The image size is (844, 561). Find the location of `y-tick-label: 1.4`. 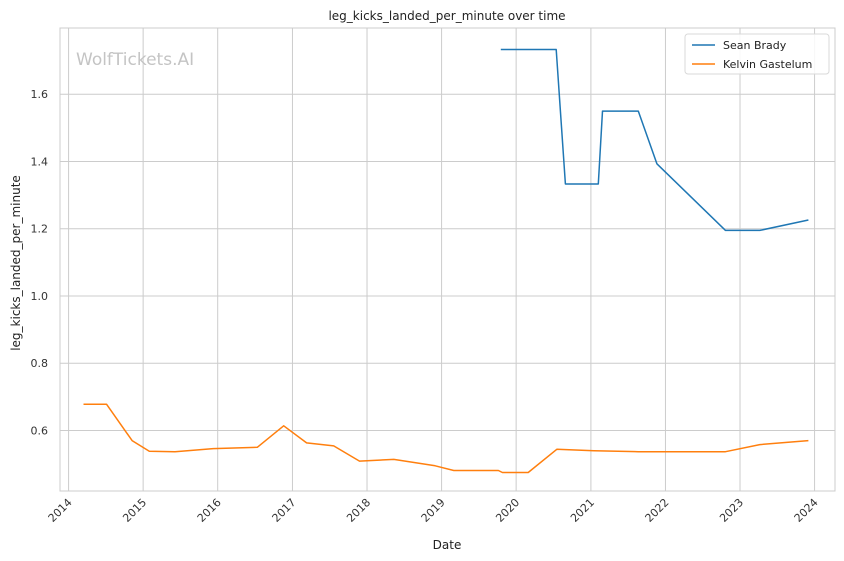

y-tick-label: 1.4 is located at coordinates (40, 161).